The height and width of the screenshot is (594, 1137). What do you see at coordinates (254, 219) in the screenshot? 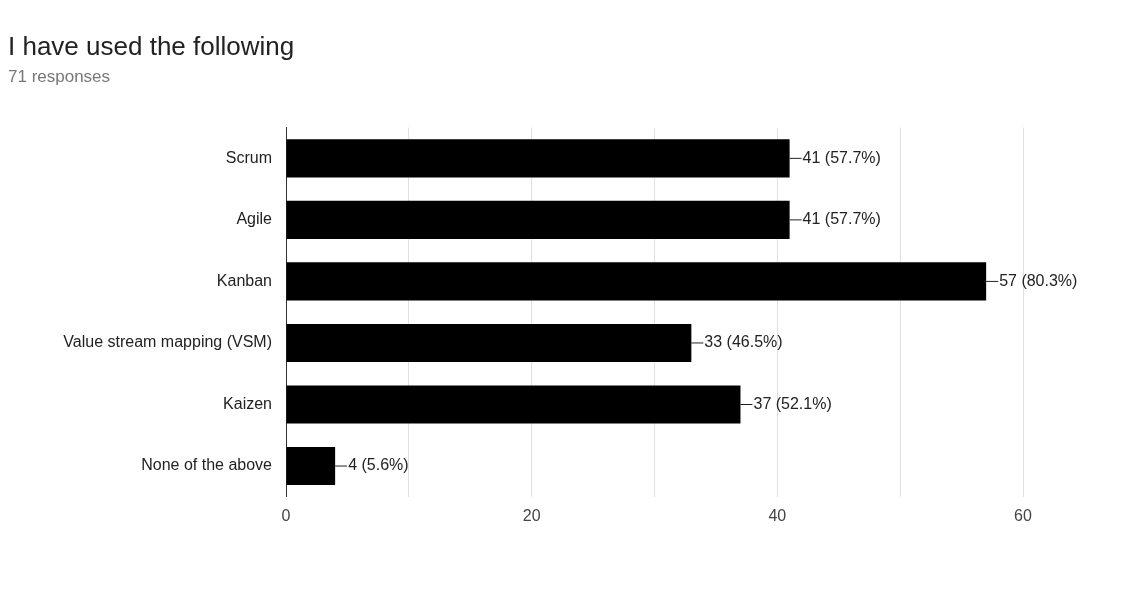
I see `y-tick-label: Agile` at bounding box center [254, 219].